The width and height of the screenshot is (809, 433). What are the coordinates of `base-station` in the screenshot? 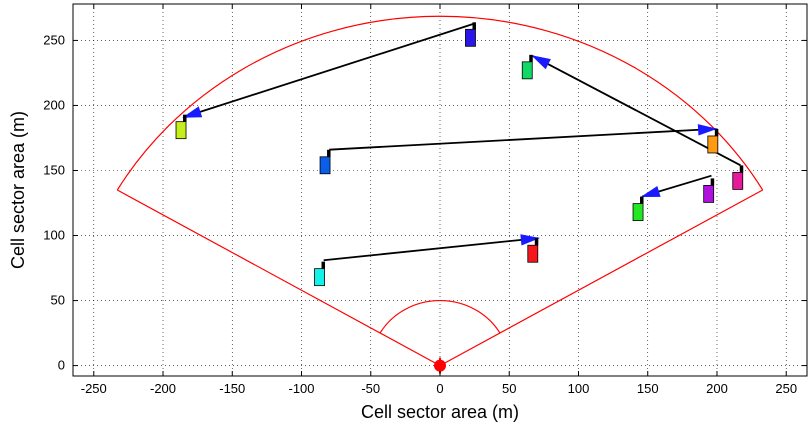 It's located at (440, 365).